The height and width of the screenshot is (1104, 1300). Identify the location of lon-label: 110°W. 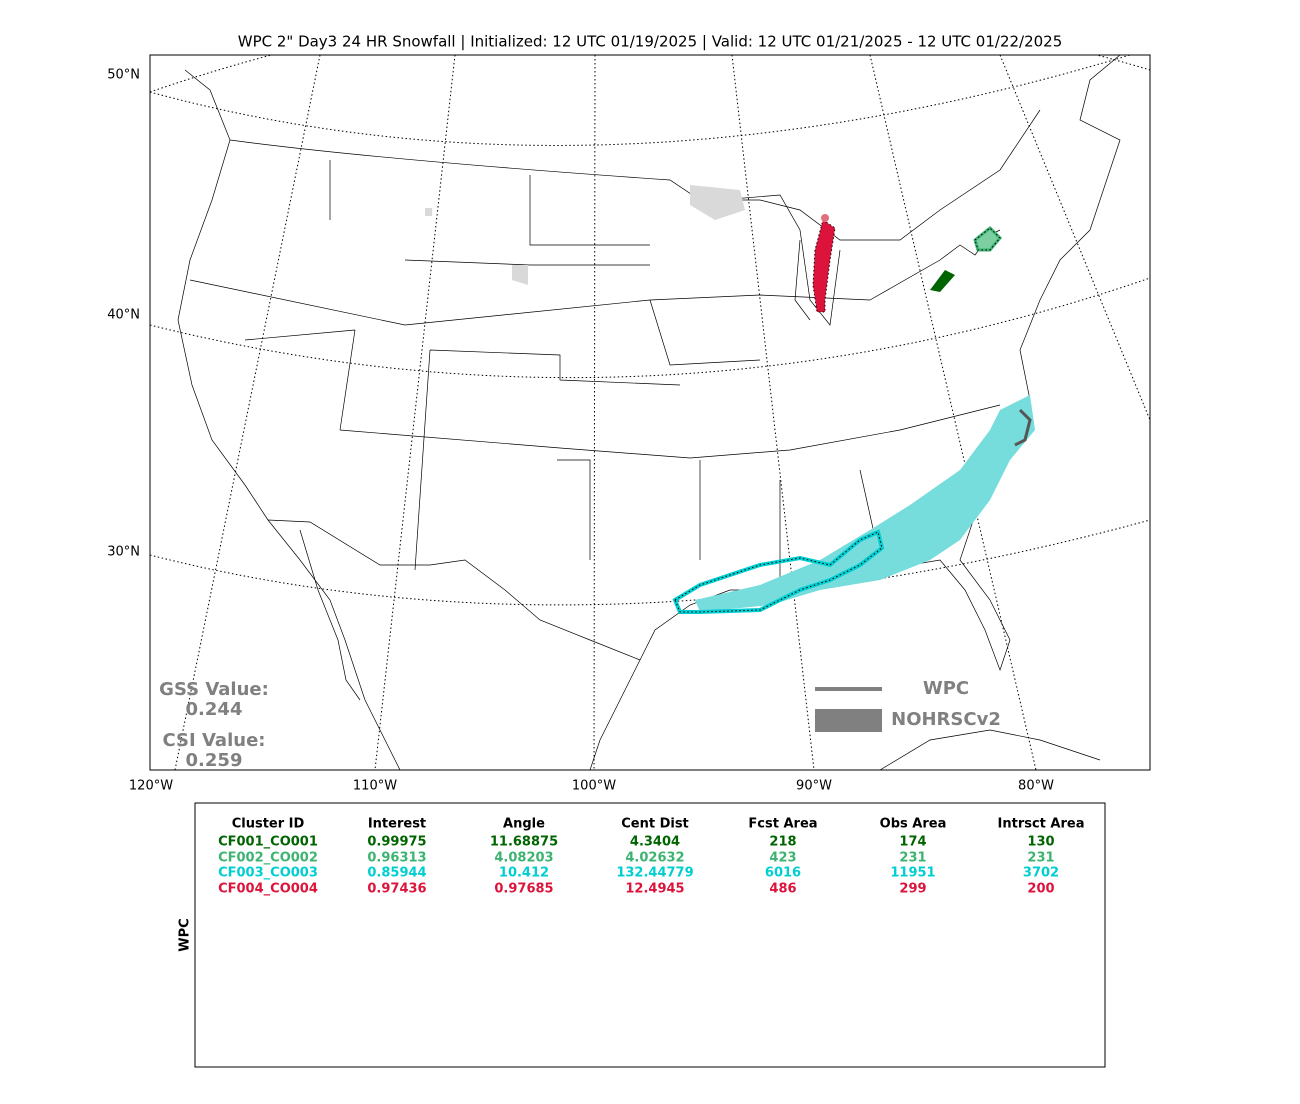
(375, 786).